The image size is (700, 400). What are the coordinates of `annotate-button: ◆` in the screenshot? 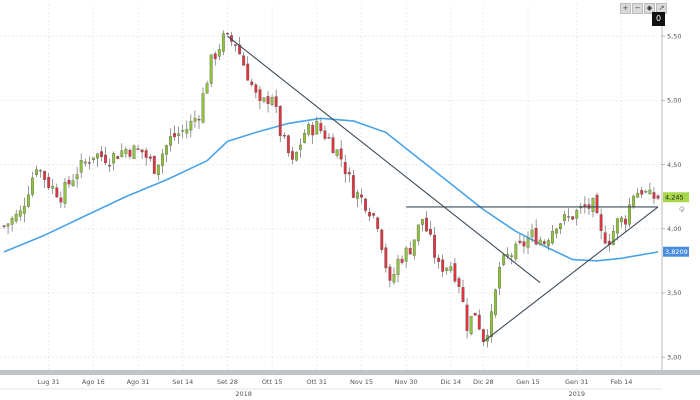 It's located at (649, 8).